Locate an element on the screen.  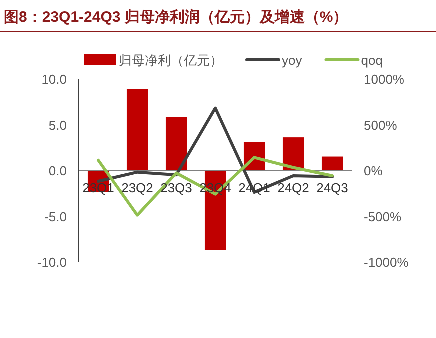
y-tick-label: -5.0 is located at coordinates (55, 216).